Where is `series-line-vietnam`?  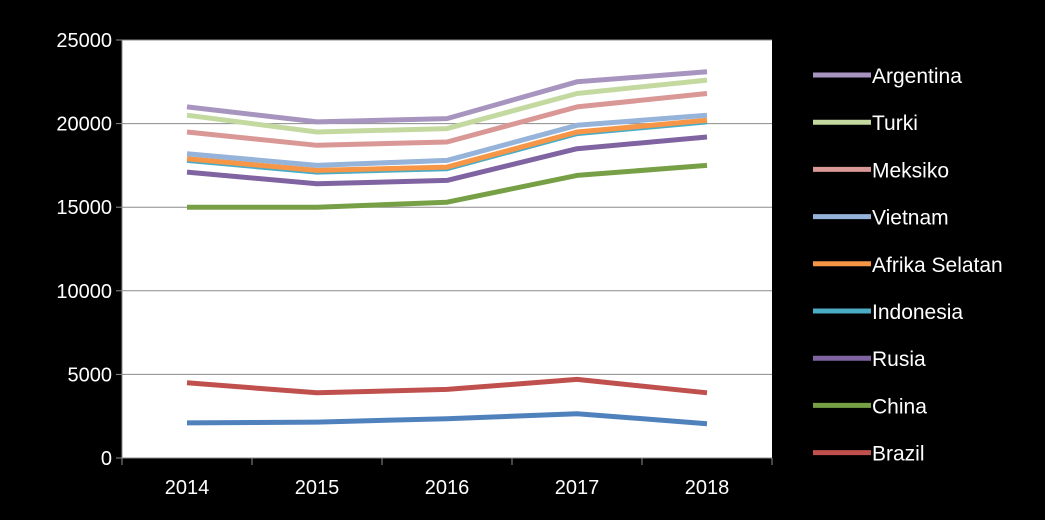 series-line-vietnam is located at coordinates (447, 140).